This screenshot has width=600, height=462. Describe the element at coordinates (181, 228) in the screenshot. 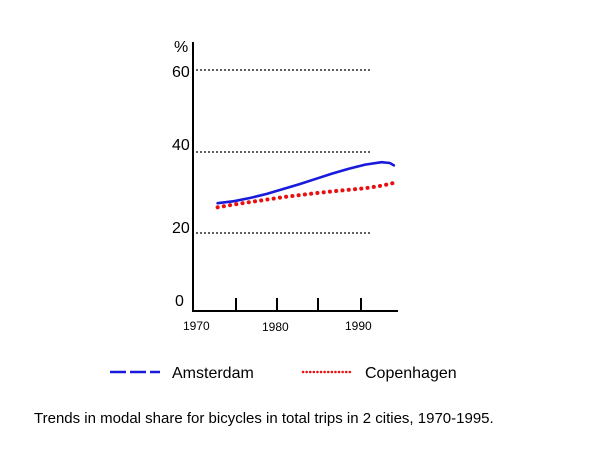

I see `y-tick-label-20: 20` at that location.